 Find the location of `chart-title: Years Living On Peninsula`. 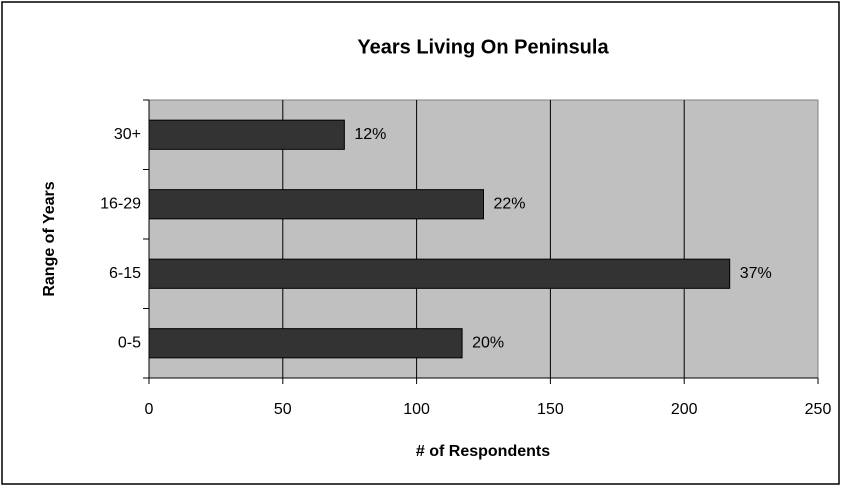

chart-title: Years Living On Peninsula is located at coordinates (483, 47).